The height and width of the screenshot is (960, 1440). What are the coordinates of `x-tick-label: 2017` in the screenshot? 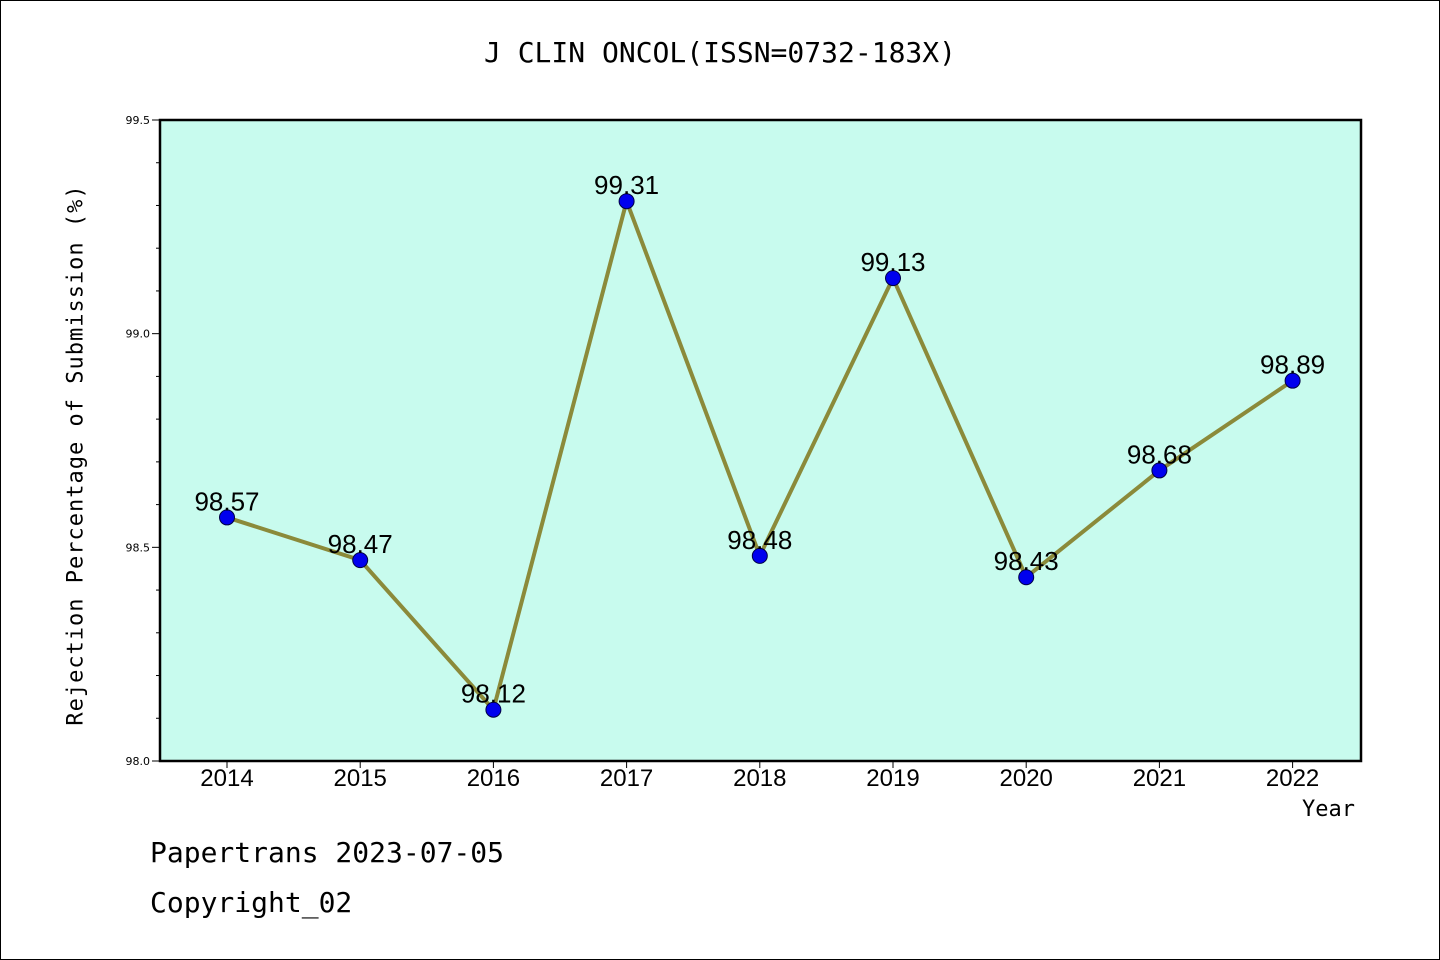 It's located at (626, 778).